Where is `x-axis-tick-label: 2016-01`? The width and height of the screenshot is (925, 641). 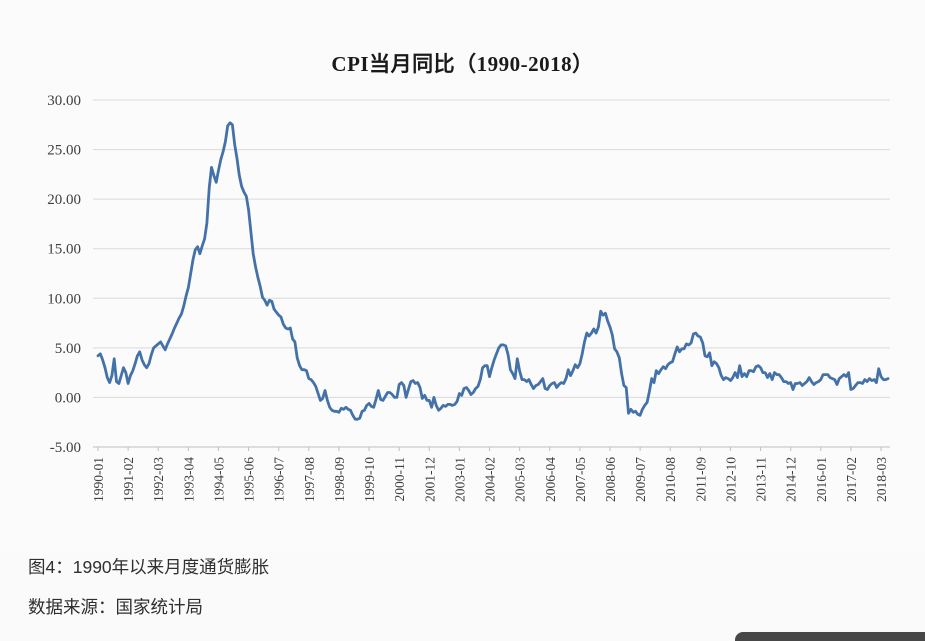 x-axis-tick-label: 2016-01 is located at coordinates (821, 479).